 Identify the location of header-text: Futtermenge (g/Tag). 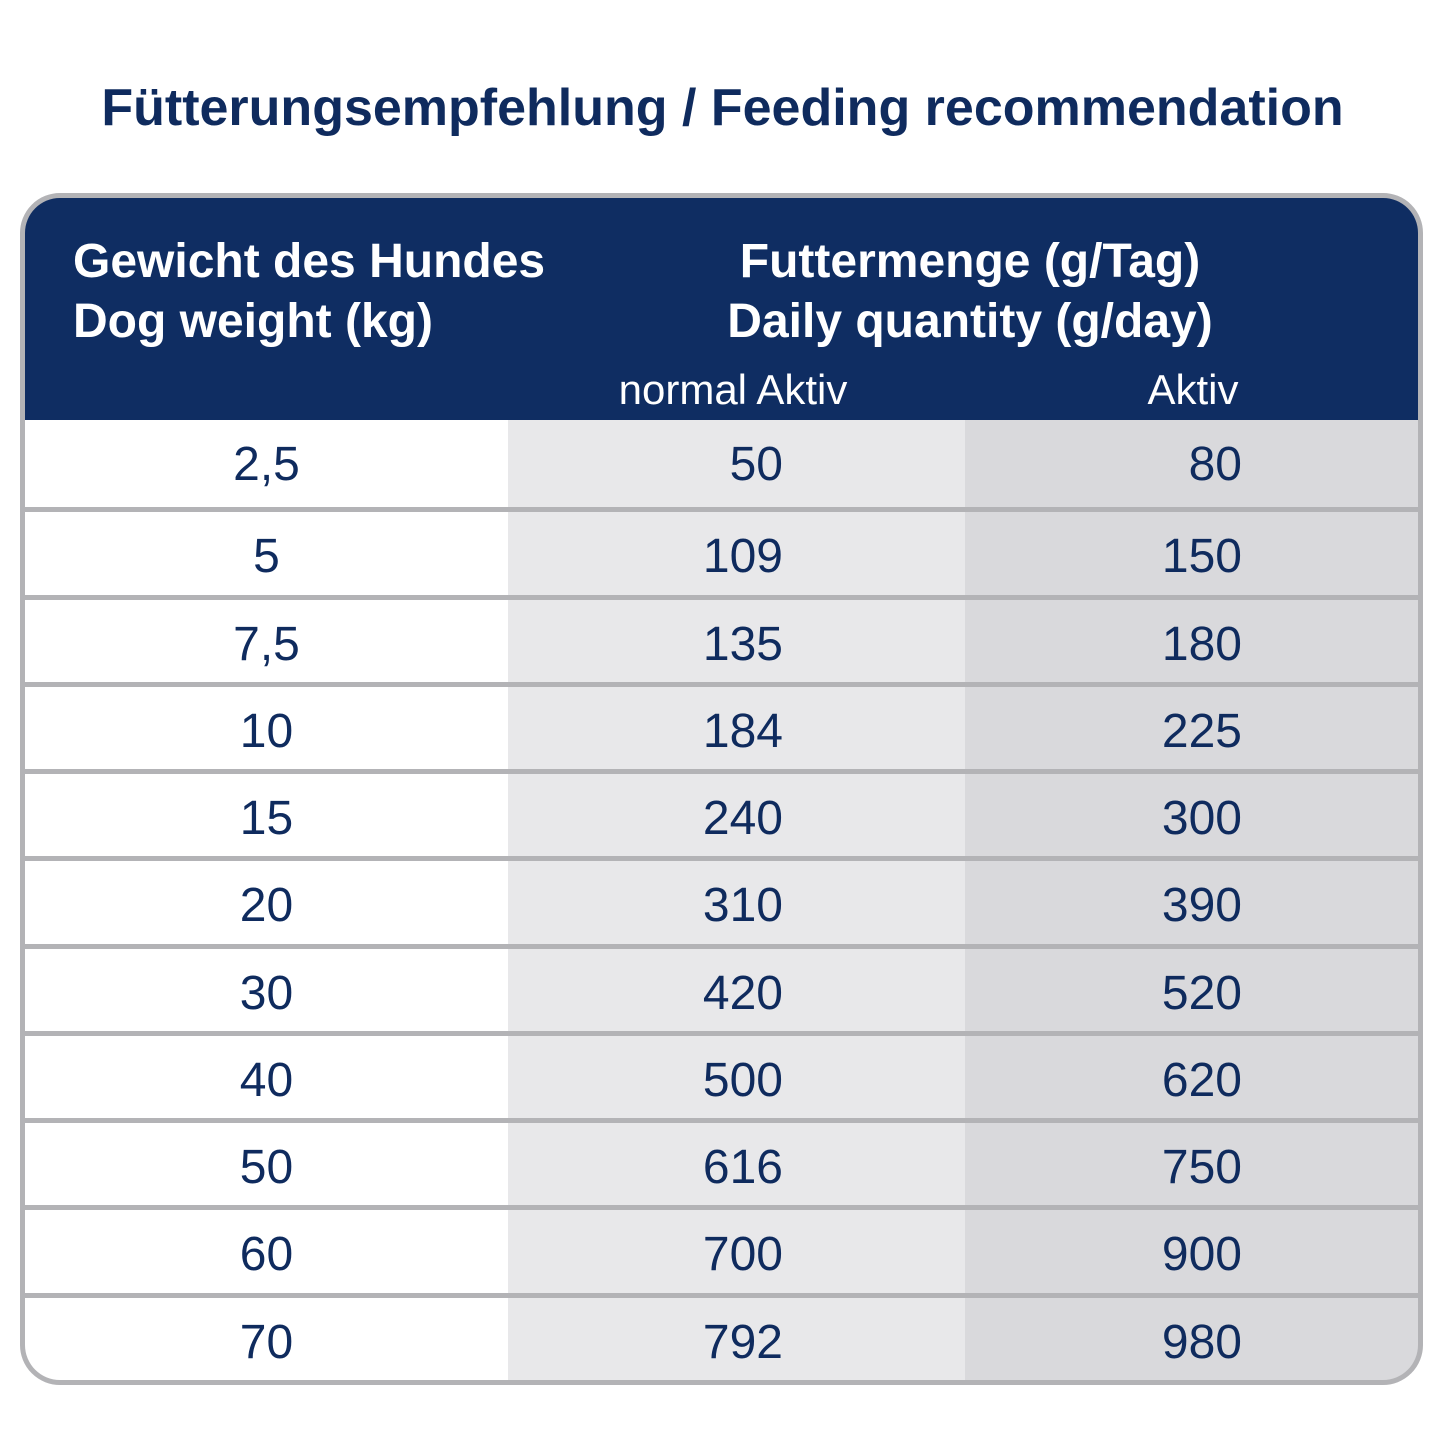
(970, 261).